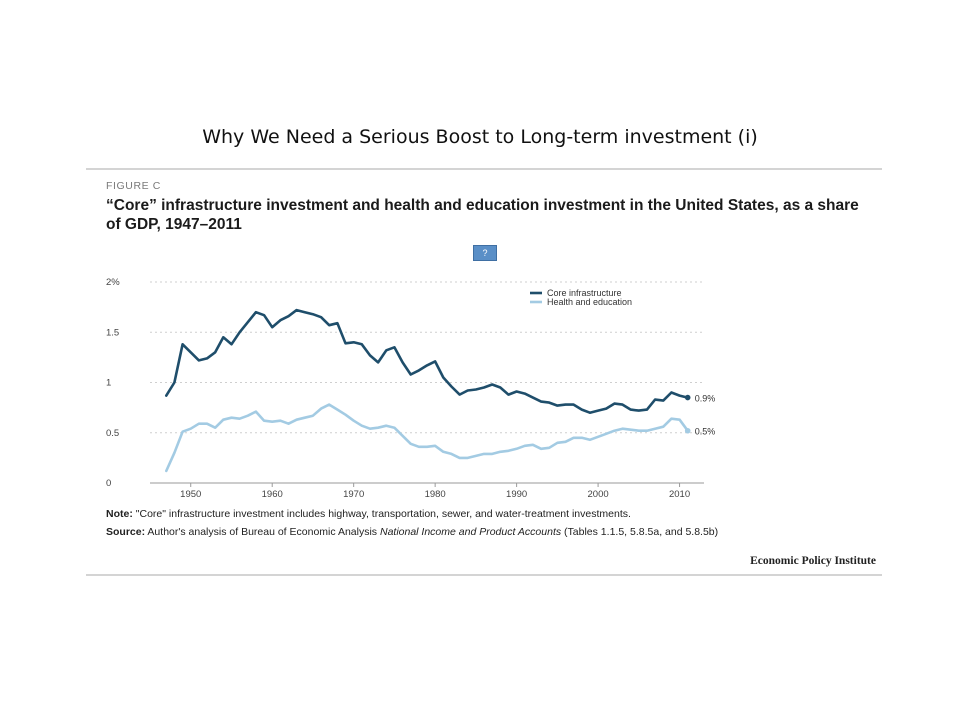 The image size is (960, 720). What do you see at coordinates (190, 494) in the screenshot?
I see `x-tick-label: 1950` at bounding box center [190, 494].